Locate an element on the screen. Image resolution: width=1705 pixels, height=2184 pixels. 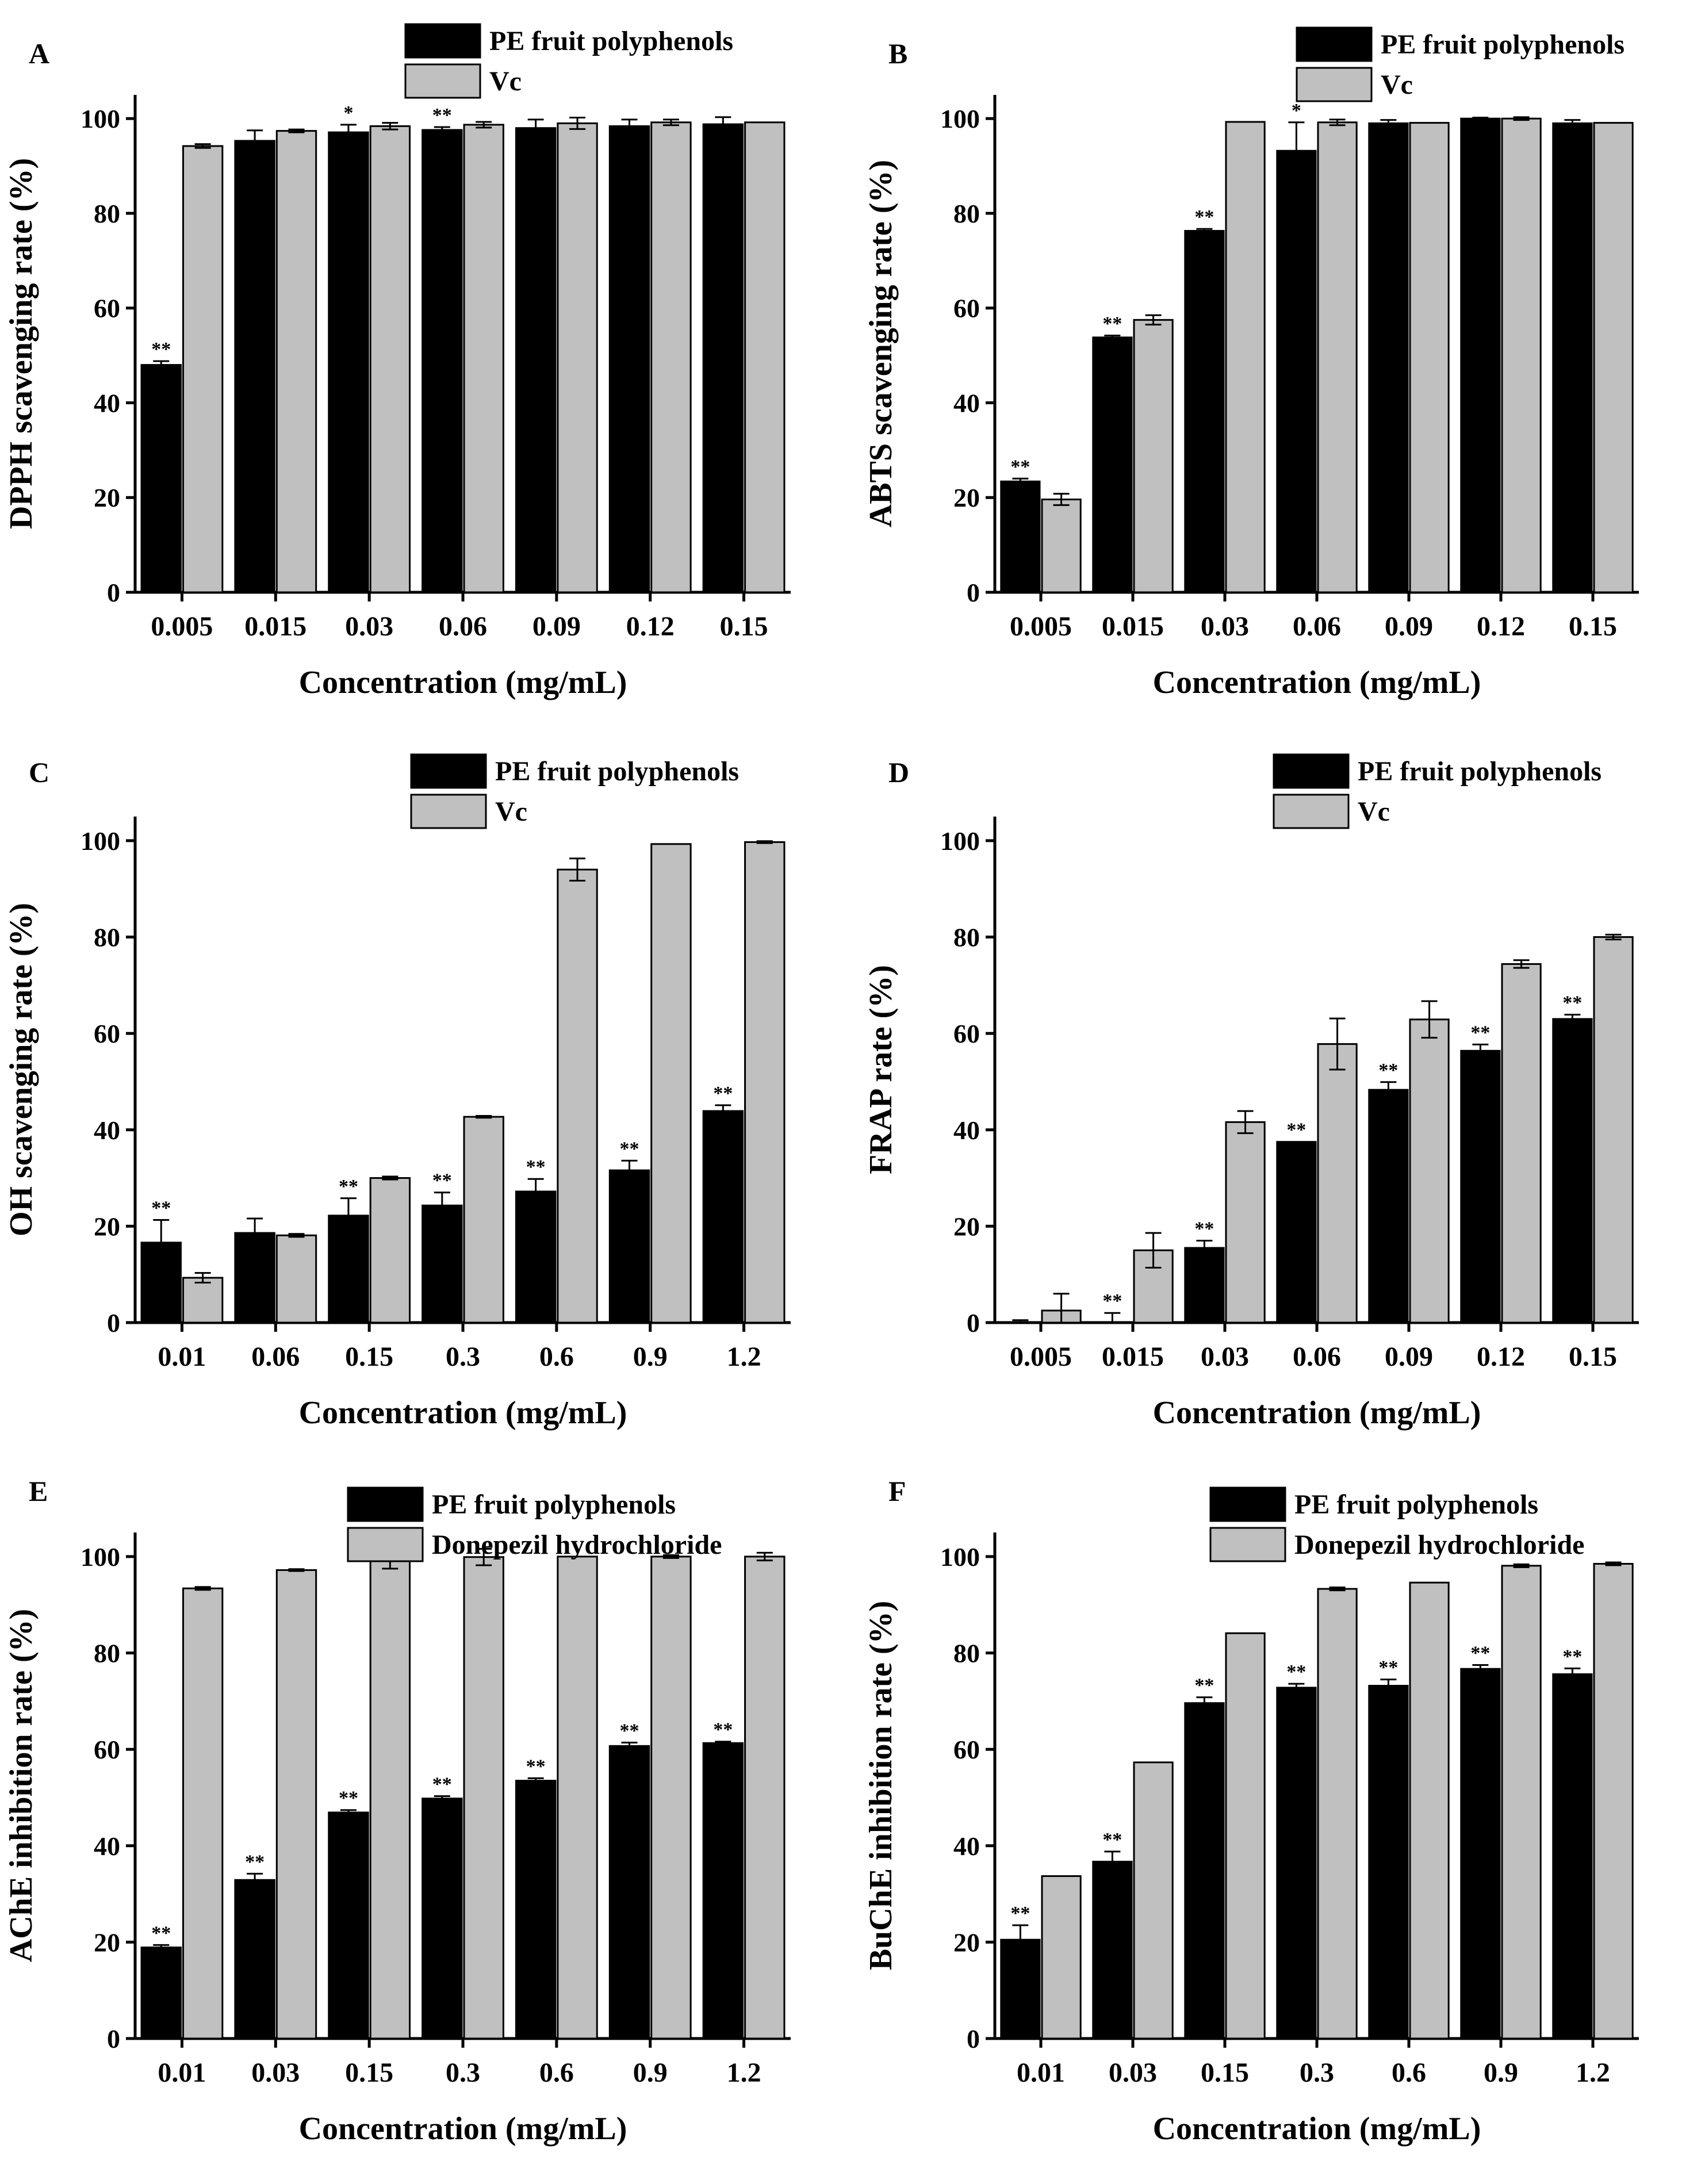
y-tick-label: 100 is located at coordinates (101, 841).